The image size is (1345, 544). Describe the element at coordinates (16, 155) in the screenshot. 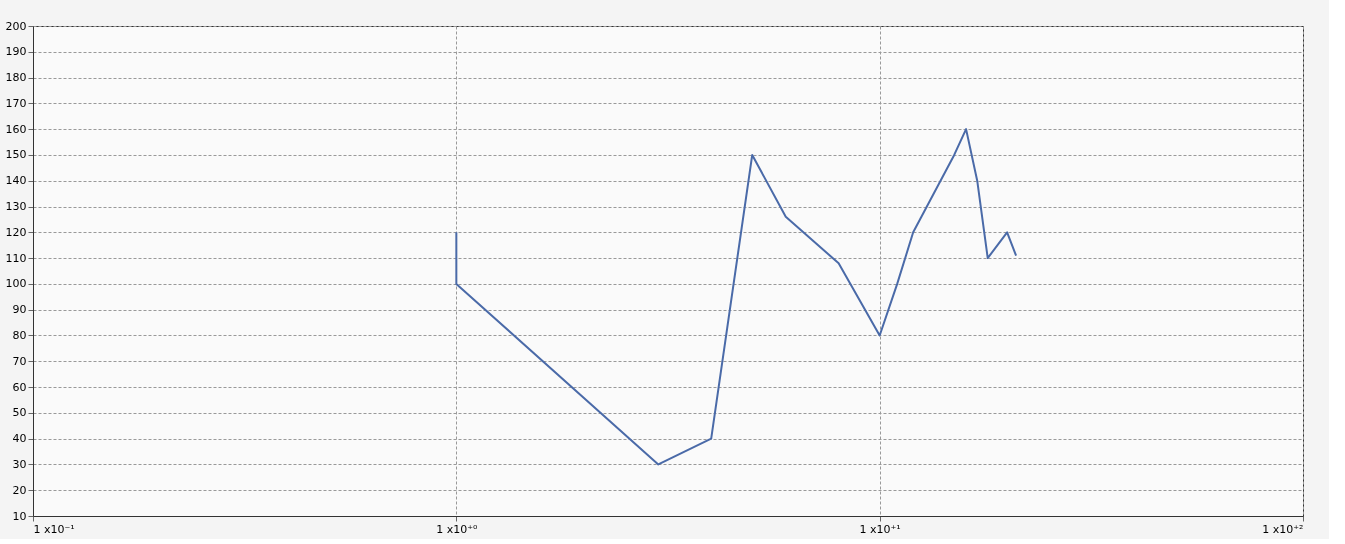

I see `y-tick-label: 150` at that location.